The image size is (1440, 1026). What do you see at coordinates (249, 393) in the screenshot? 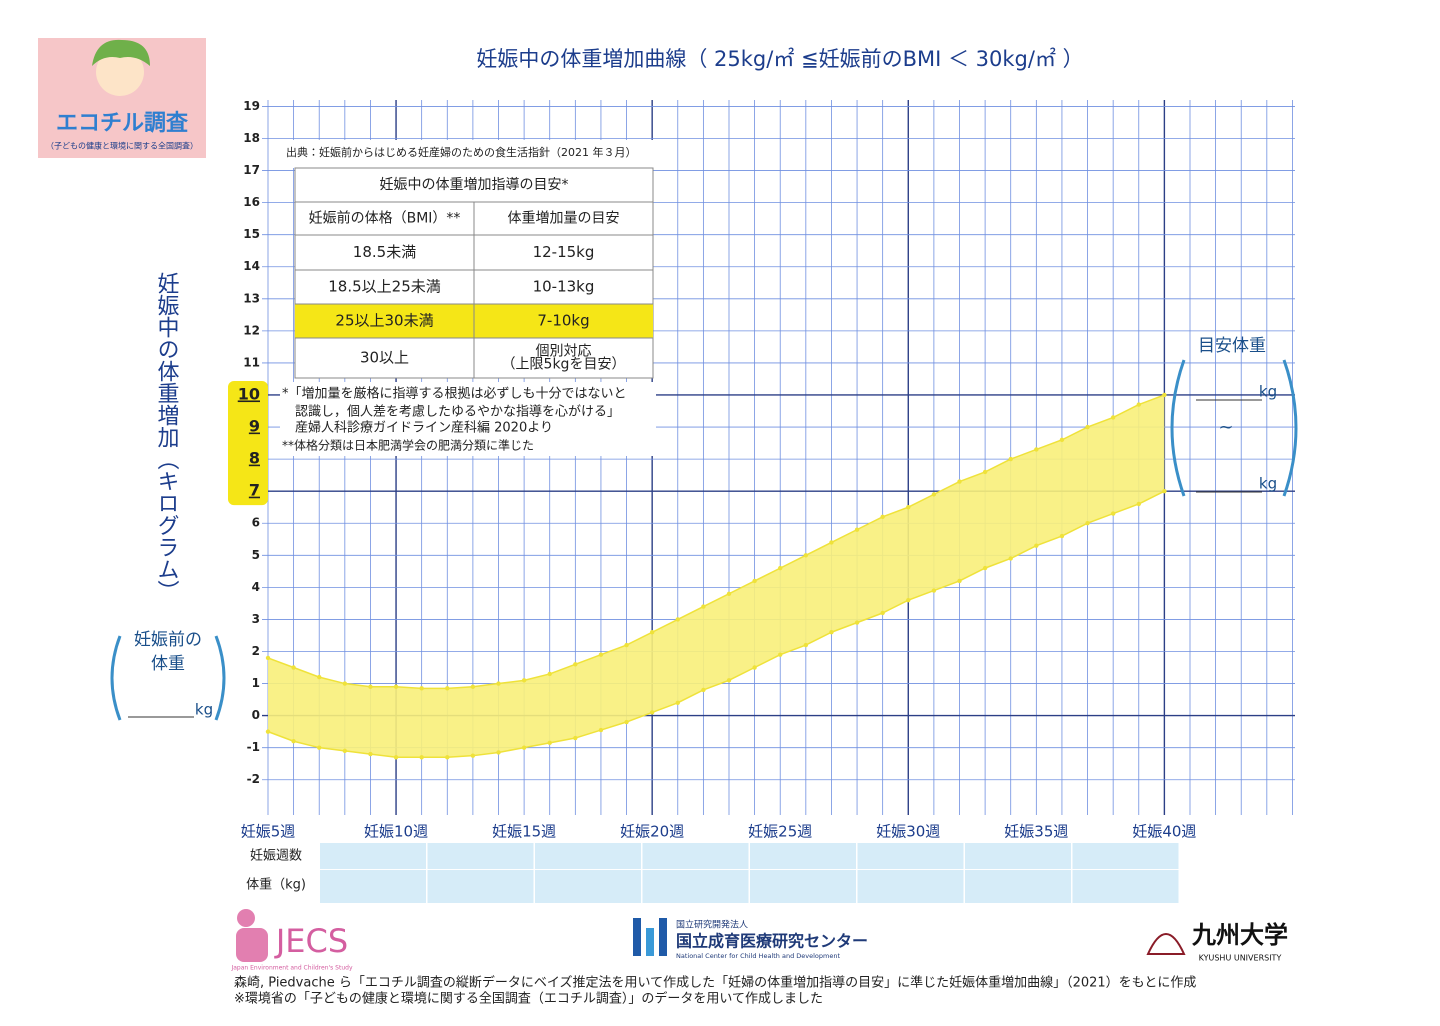
I see `y-tick-label: 10` at bounding box center [249, 393].